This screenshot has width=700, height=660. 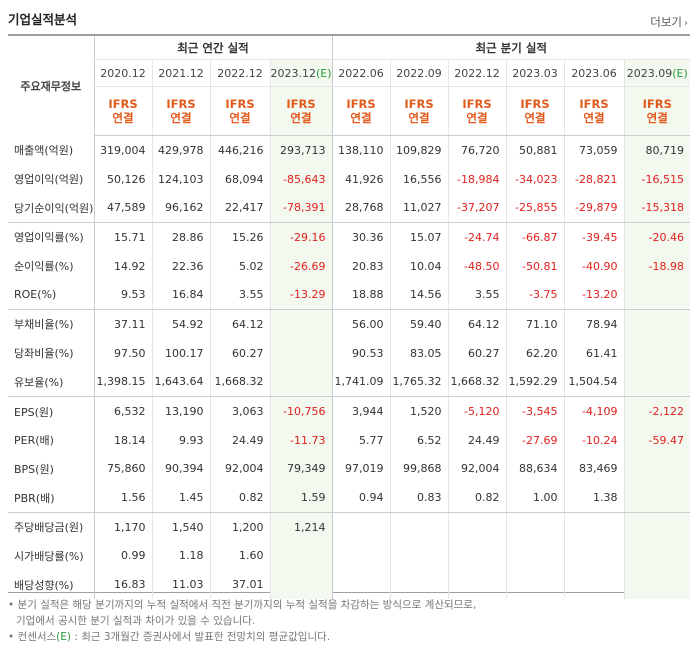 I want to click on table-cell: 22.36, so click(x=180, y=266).